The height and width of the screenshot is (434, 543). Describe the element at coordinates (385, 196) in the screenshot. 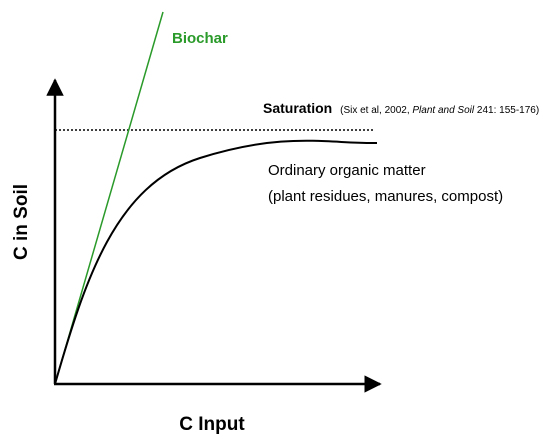

I see `ordinary-sublabel: (plant residues, manures, compost)` at that location.